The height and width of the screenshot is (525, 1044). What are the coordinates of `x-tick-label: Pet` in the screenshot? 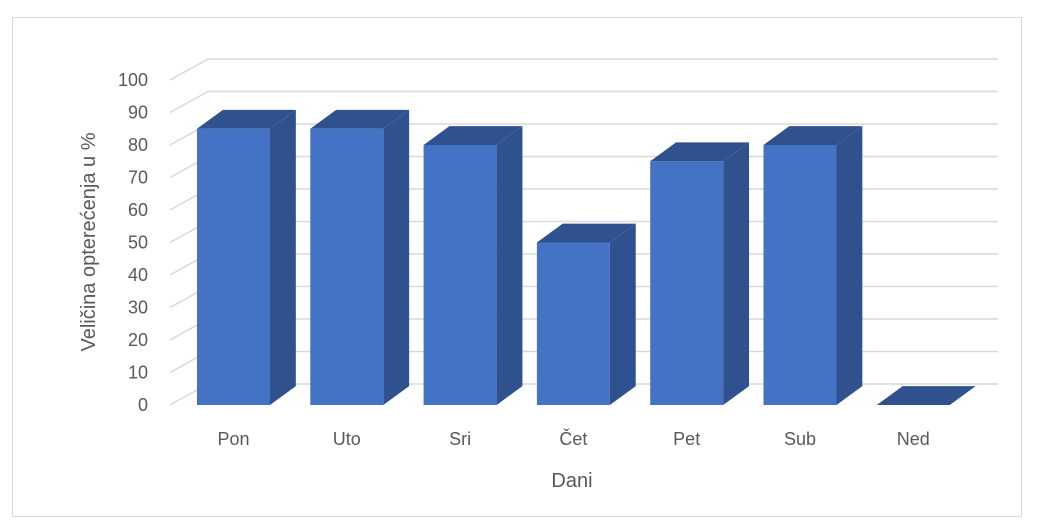 It's located at (686, 439).